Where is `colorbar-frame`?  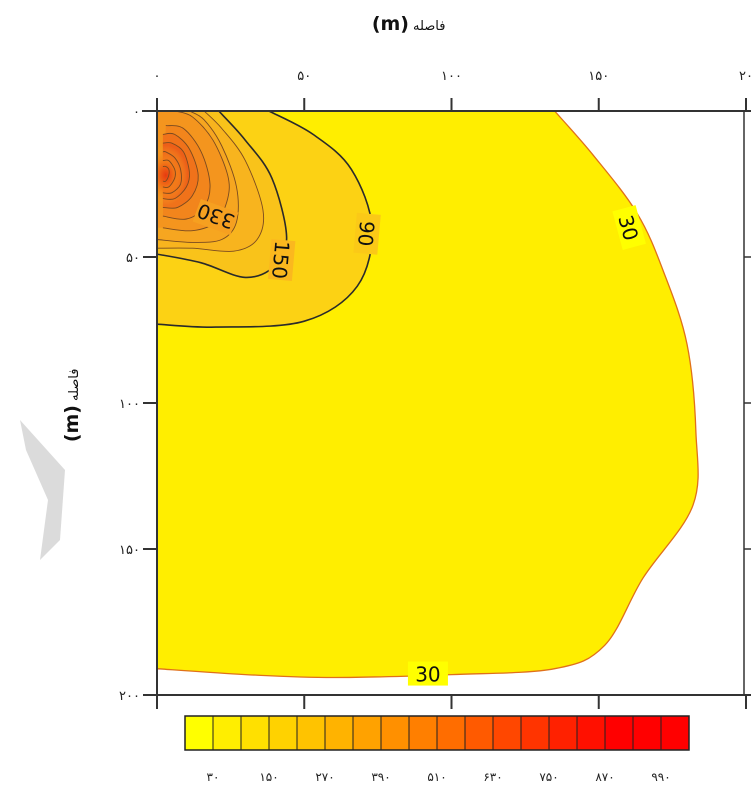 colorbar-frame is located at coordinates (437, 733).